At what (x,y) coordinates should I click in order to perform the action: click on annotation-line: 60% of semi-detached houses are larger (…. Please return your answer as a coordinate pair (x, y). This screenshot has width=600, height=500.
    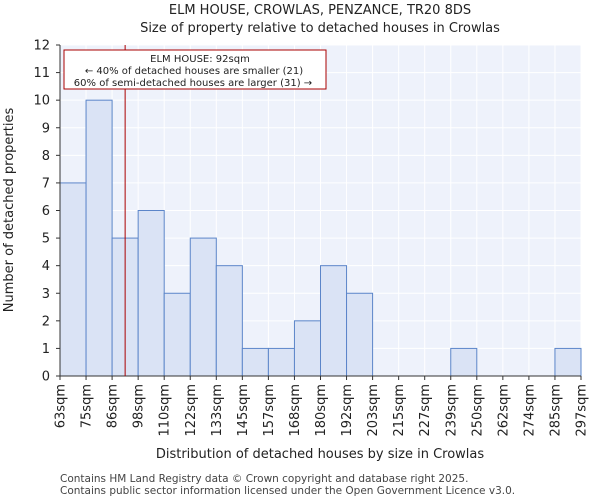
    Looking at the image, I should click on (193, 83).